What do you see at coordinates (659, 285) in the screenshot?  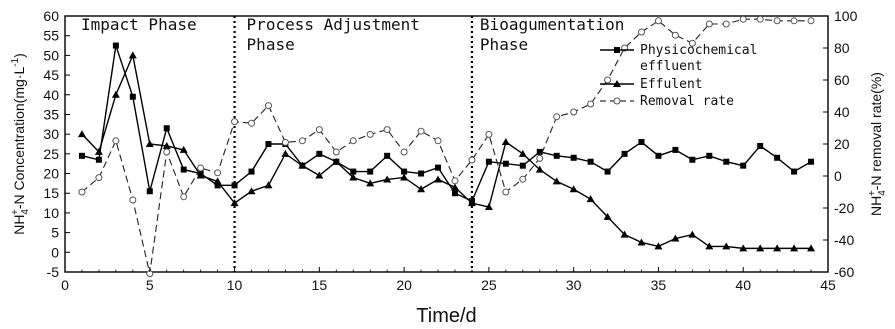 I see `x-tick-label: 35` at bounding box center [659, 285].